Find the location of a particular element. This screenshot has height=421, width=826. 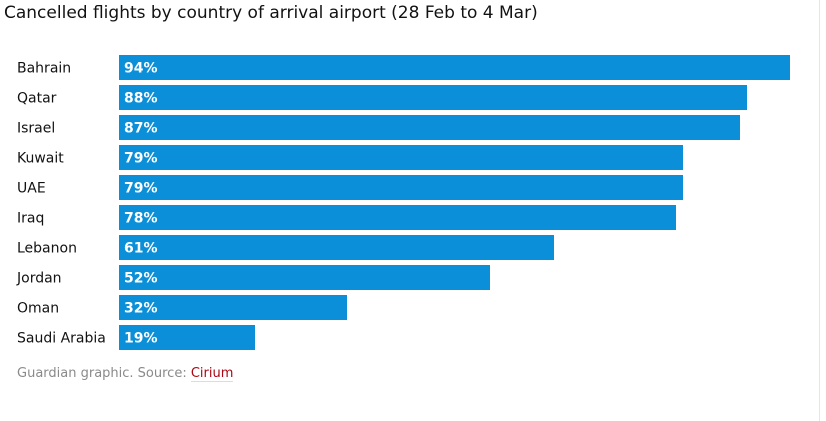

category-label: Saudi Arabia is located at coordinates (61, 339).